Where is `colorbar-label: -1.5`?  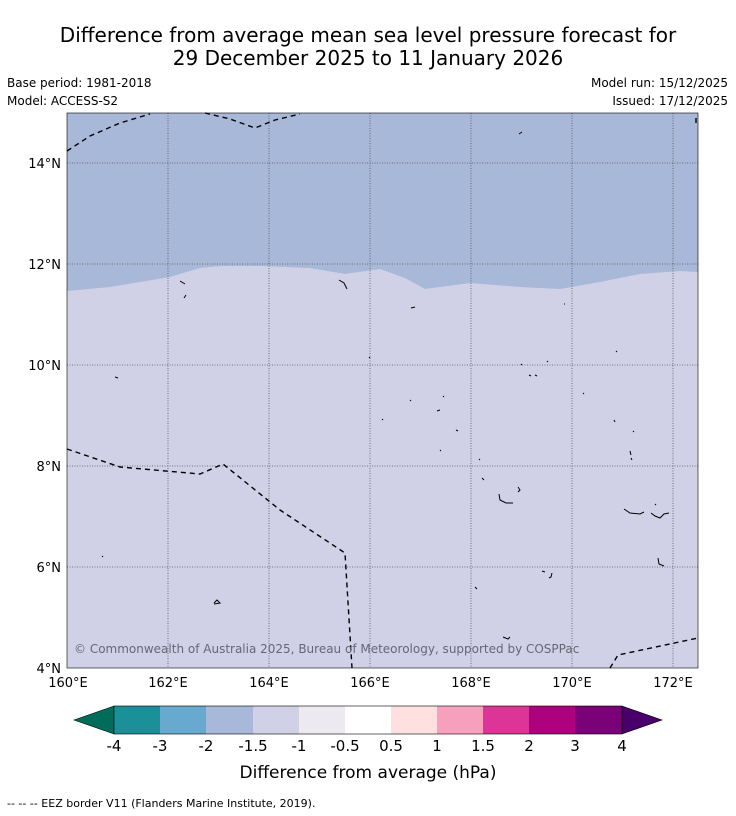 colorbar-label: -1.5 is located at coordinates (252, 746).